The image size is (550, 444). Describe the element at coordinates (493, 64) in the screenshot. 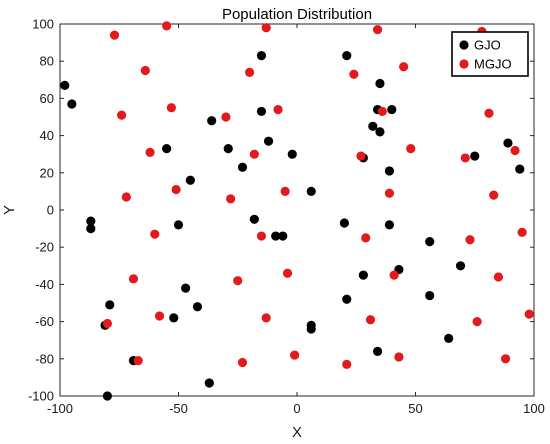

I see `legend-label: MGJO` at that location.